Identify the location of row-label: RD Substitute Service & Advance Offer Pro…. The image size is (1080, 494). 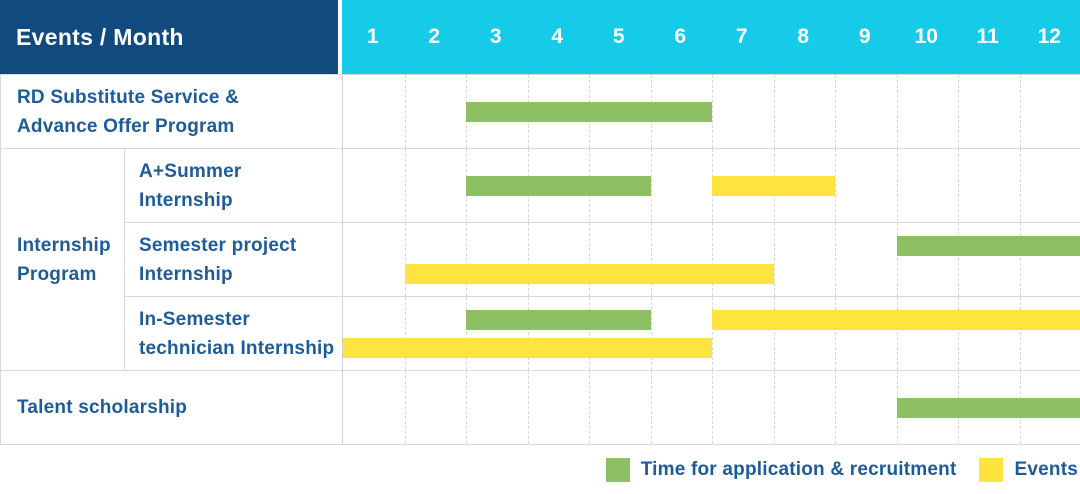
(171, 111).